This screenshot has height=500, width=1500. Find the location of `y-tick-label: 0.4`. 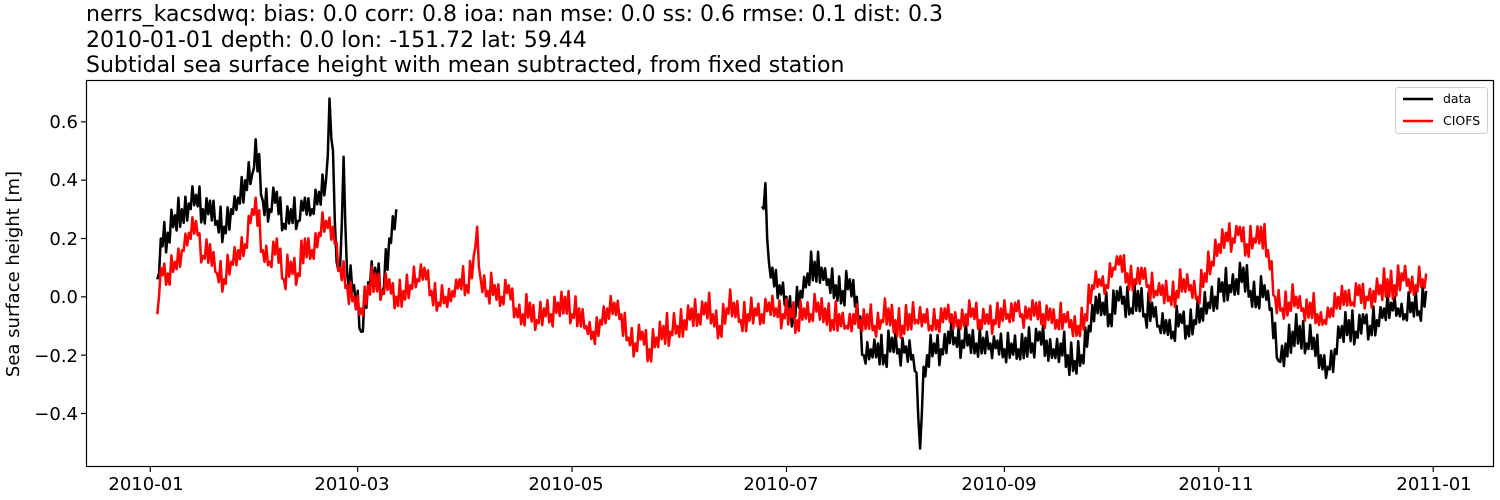

y-tick-label: 0.4 is located at coordinates (63, 180).